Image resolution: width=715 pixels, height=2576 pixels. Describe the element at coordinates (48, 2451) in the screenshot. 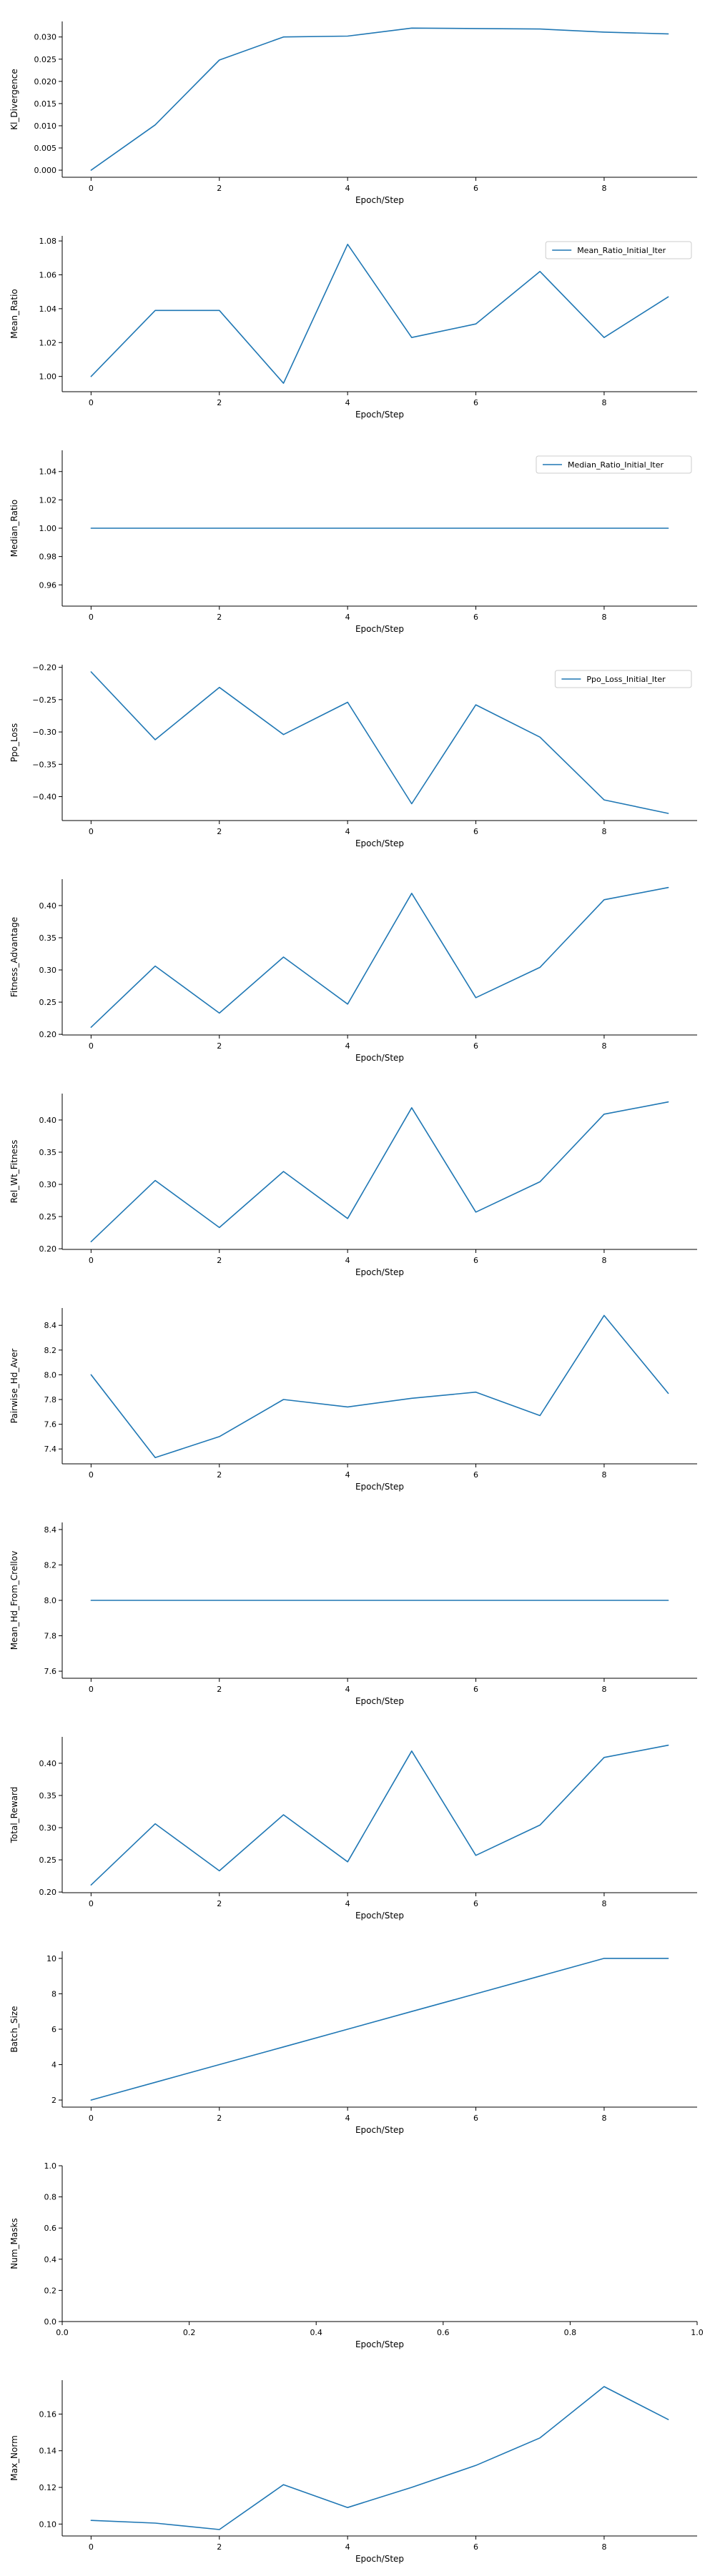

I see `y-tick-label: 0.14` at that location.